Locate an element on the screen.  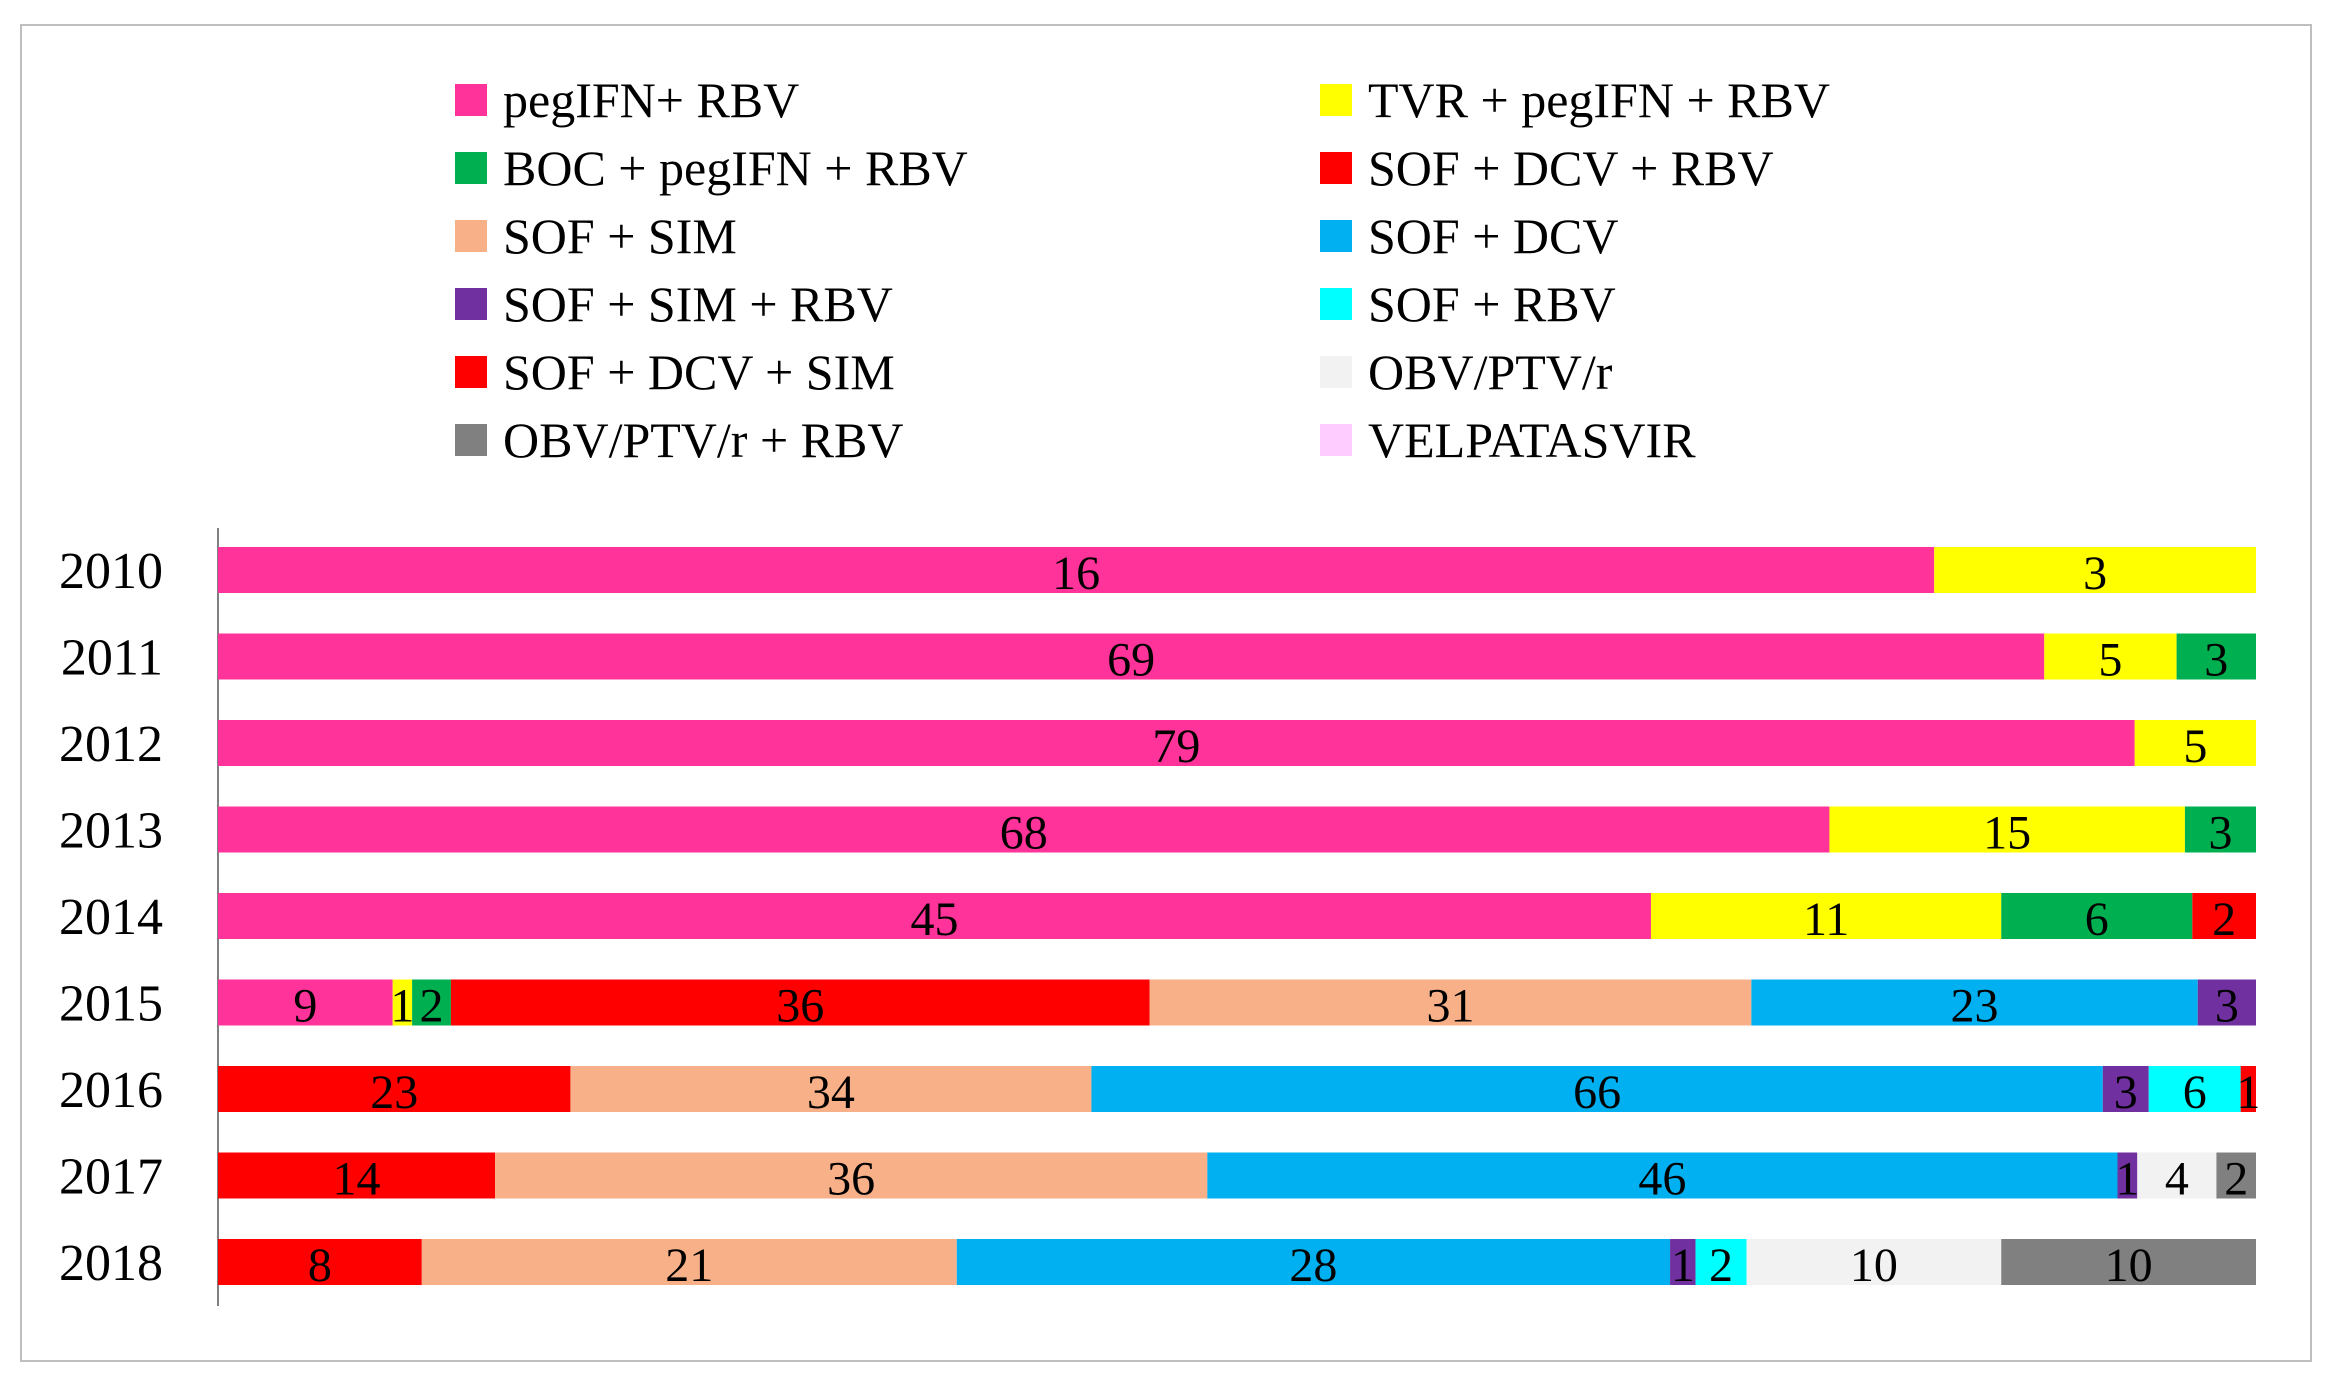
y-tick-label: 2012 is located at coordinates (111, 744).